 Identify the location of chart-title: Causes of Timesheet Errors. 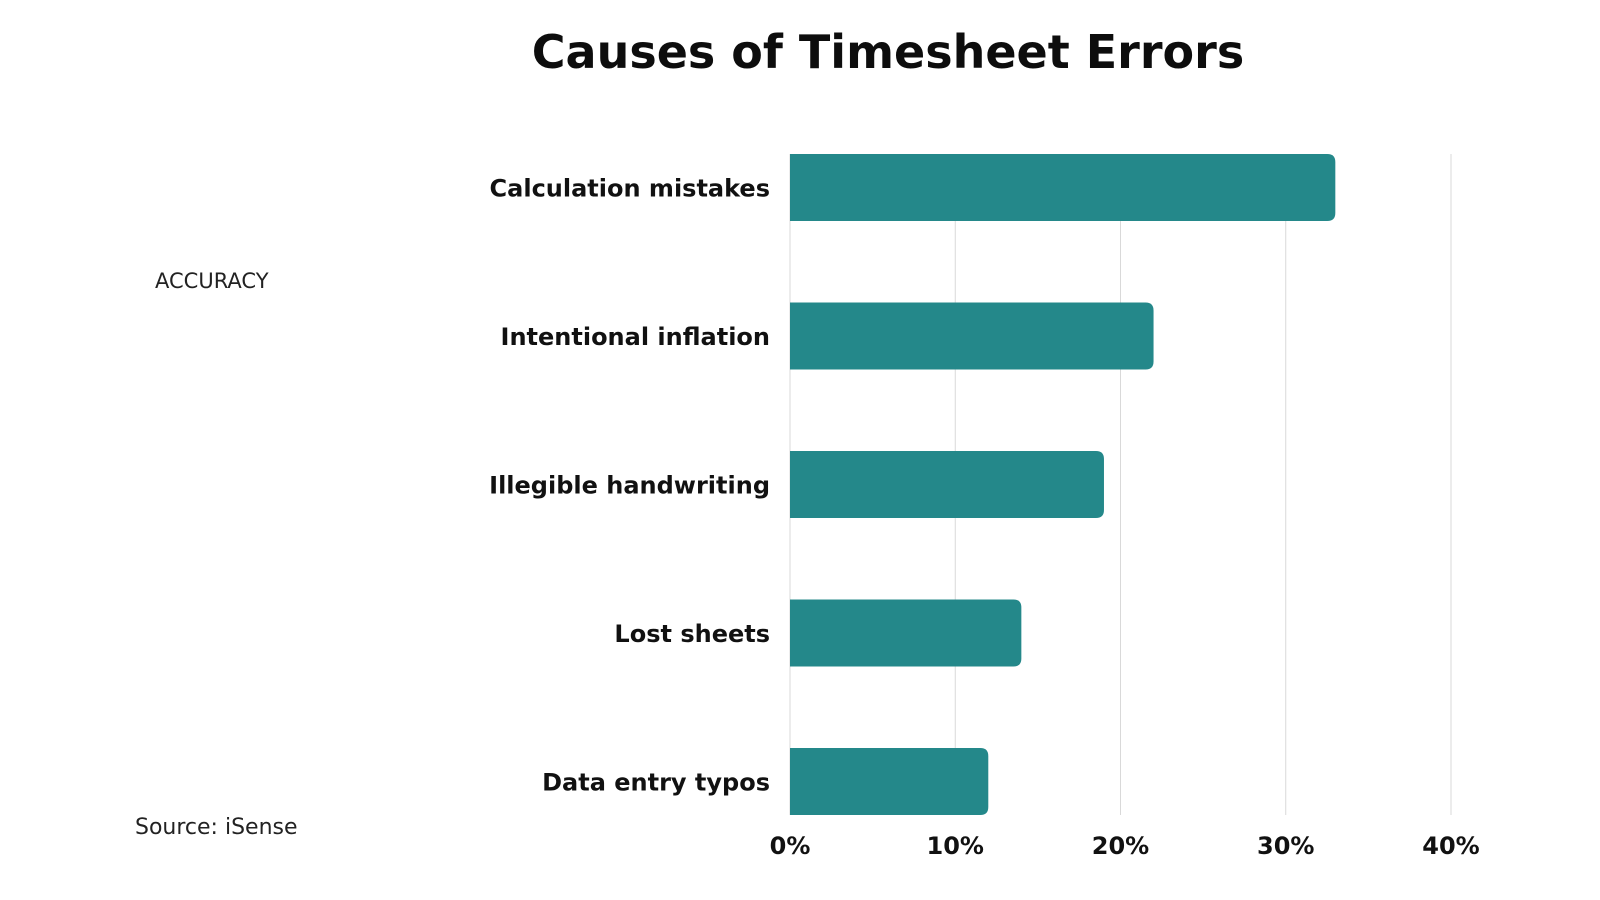
(888, 52).